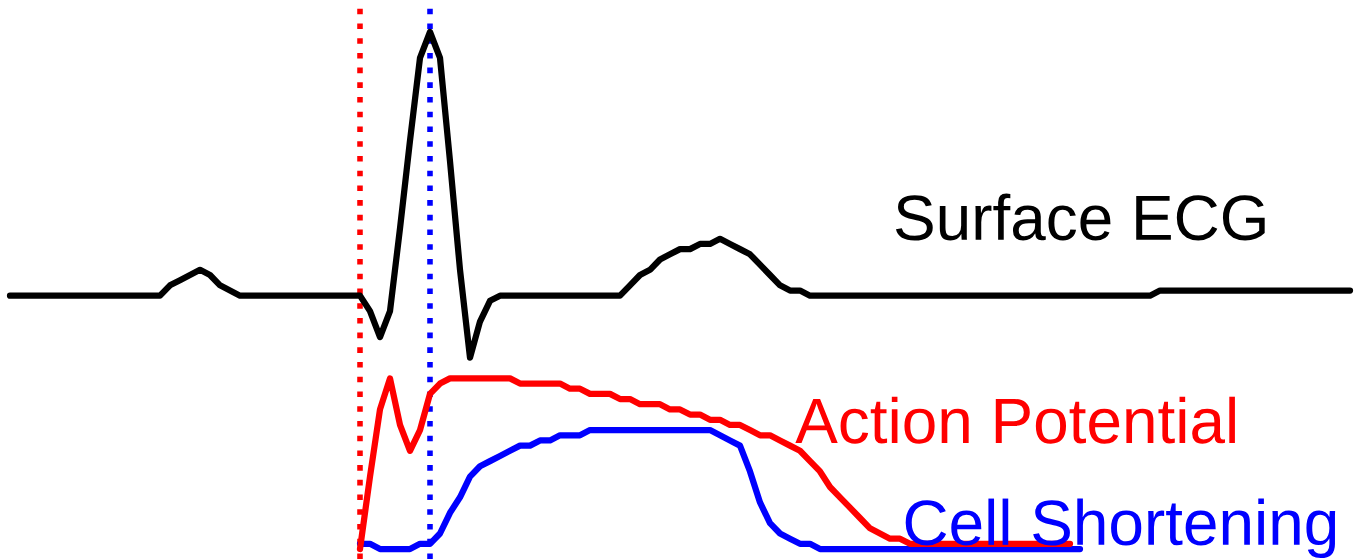  Describe the element at coordinates (1120, 528) in the screenshot. I see `series-label: Cell Shortening` at that location.